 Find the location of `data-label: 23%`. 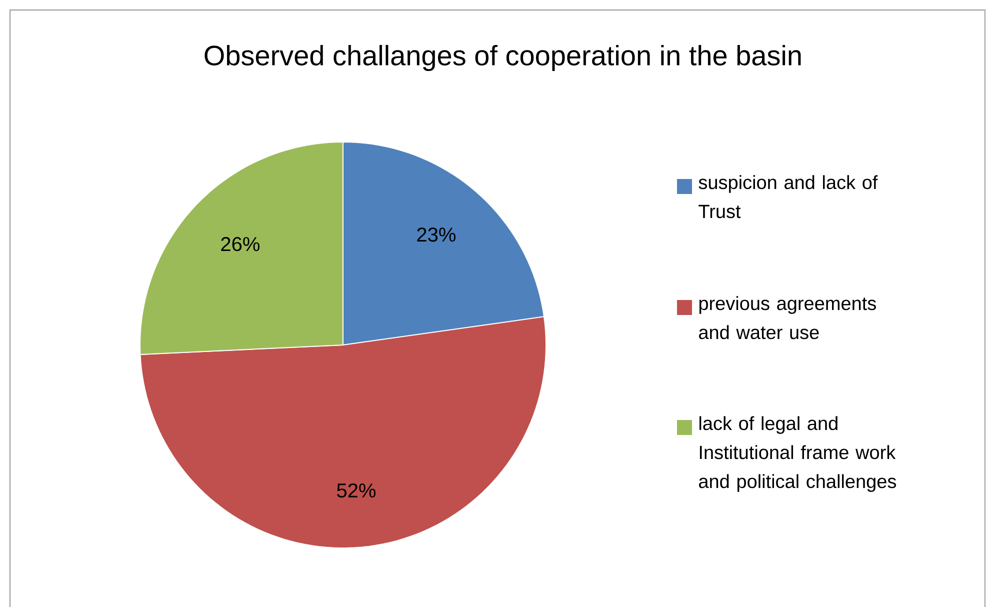

data-label: 23% is located at coordinates (436, 235).